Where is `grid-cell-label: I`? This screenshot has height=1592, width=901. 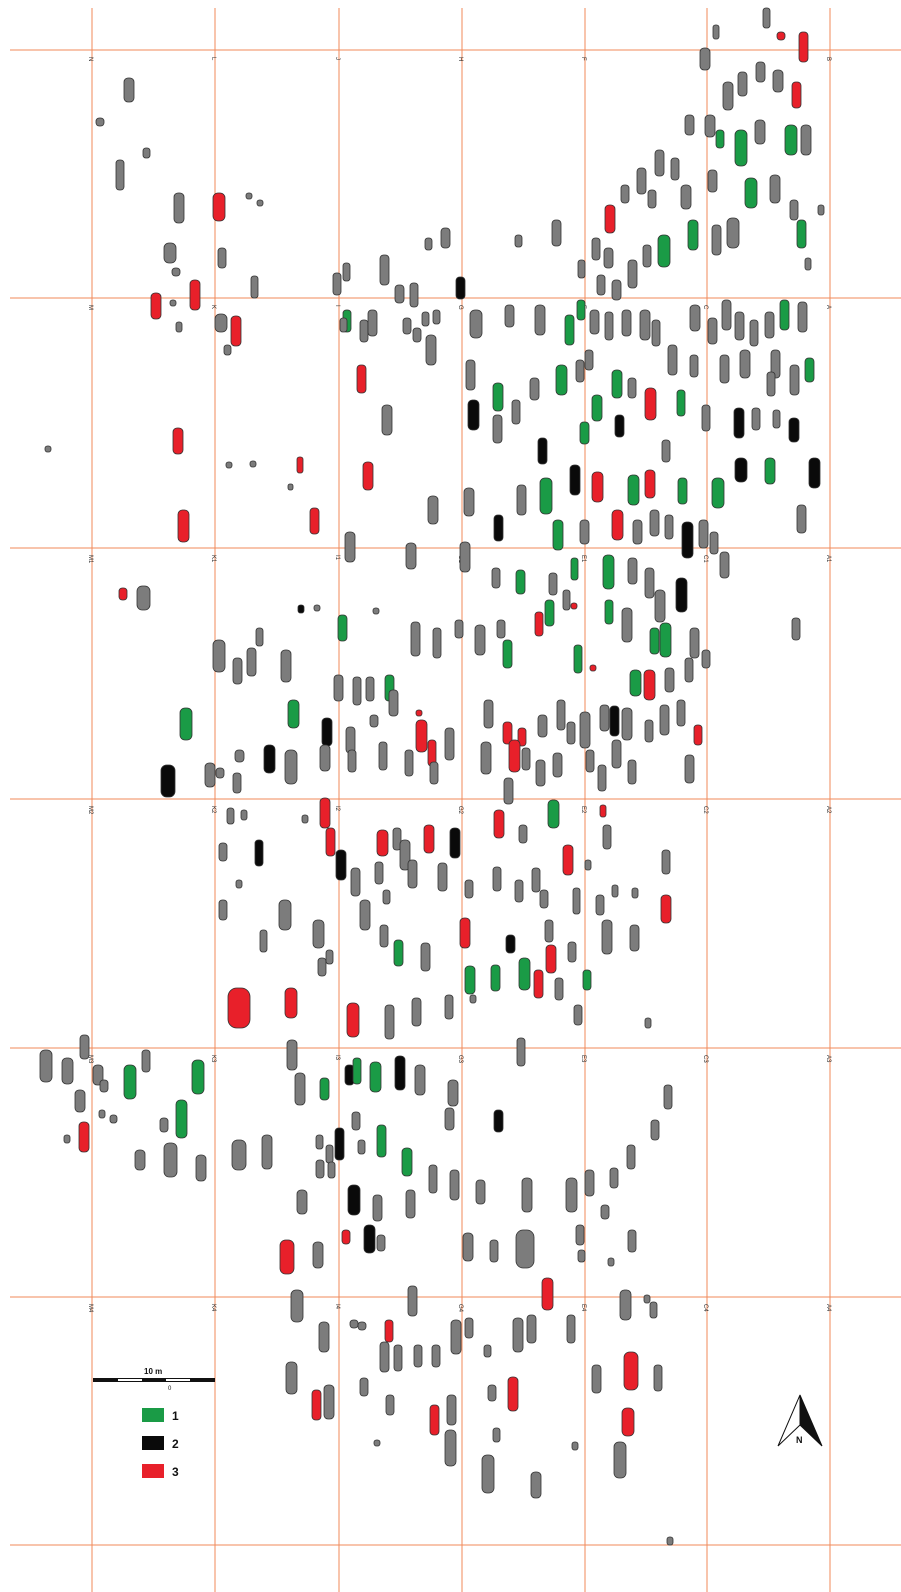 grid-cell-label: I is located at coordinates (337, 306).